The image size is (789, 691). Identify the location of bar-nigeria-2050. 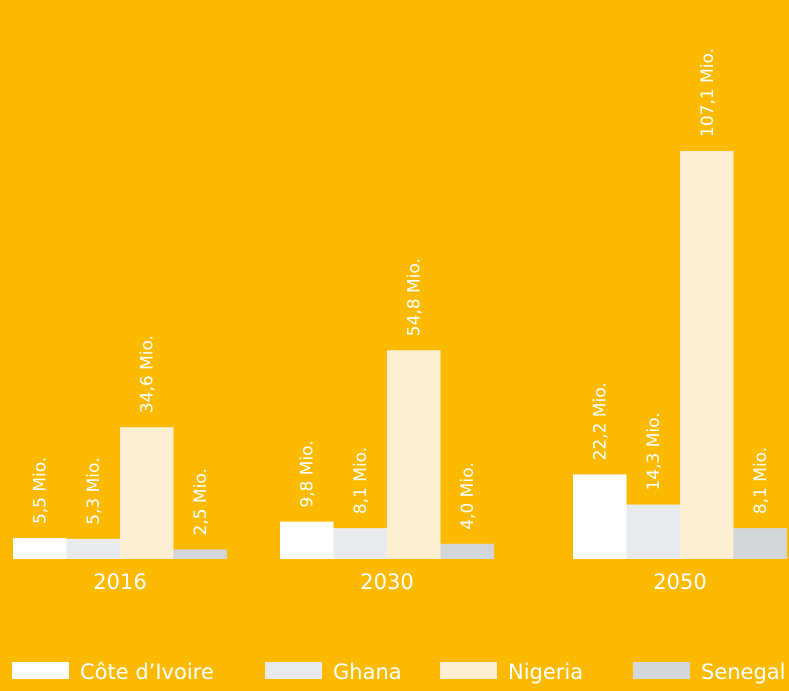
(707, 355).